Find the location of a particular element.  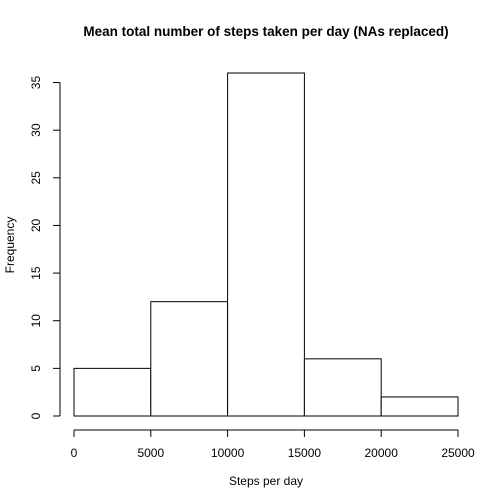

y-tick-label: 5 is located at coordinates (36, 368).